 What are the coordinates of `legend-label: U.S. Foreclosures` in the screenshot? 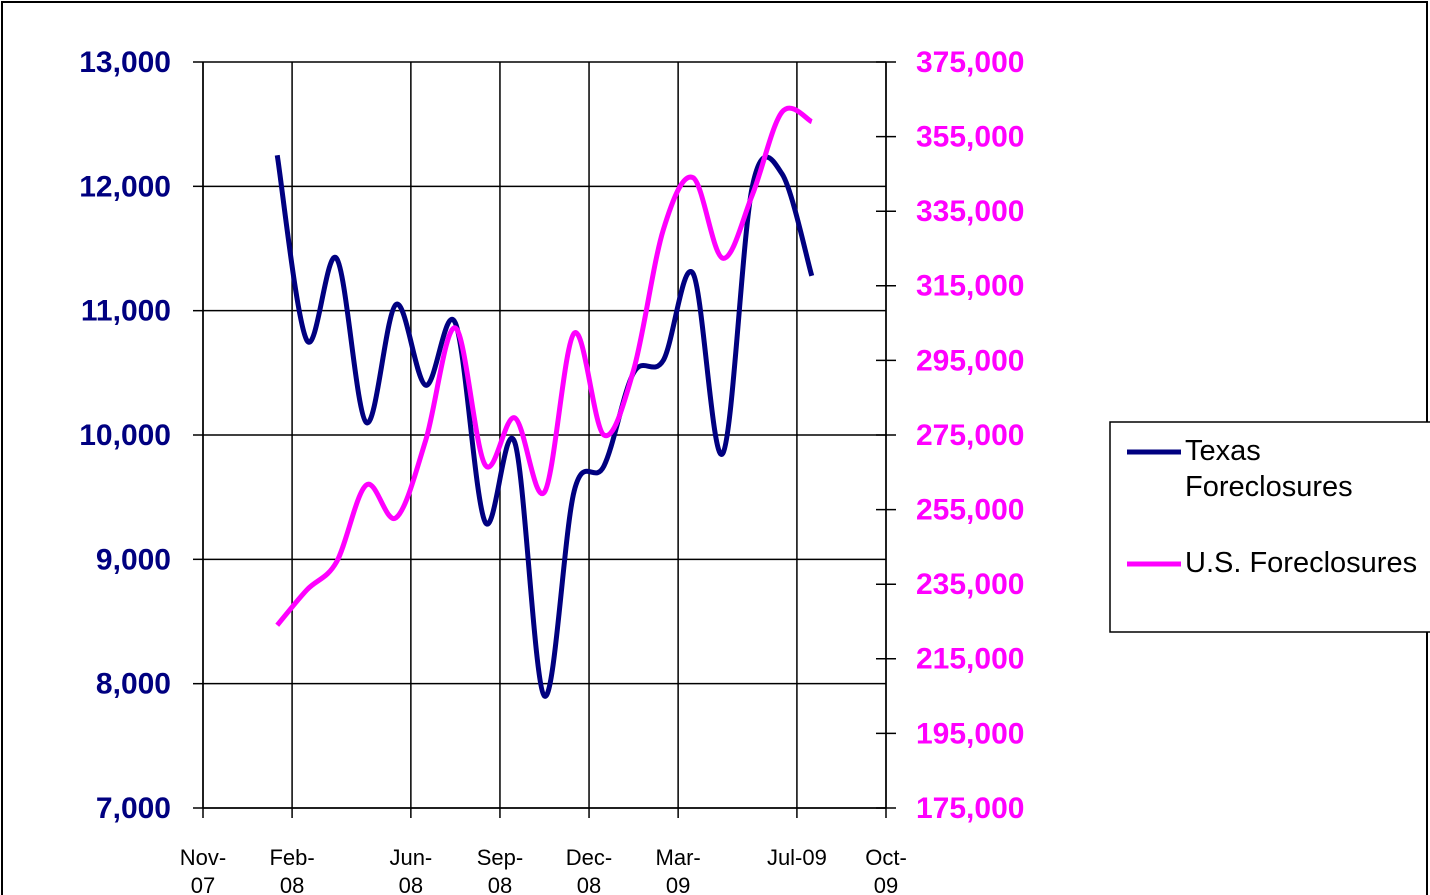 It's located at (1301, 563).